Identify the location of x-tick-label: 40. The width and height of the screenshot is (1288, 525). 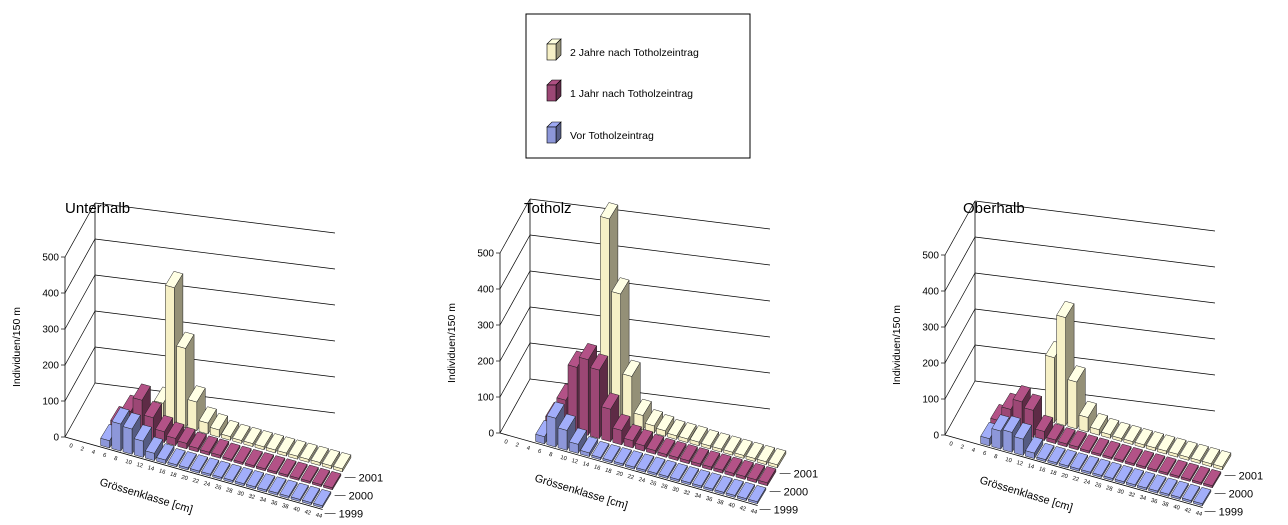
(1176, 508).